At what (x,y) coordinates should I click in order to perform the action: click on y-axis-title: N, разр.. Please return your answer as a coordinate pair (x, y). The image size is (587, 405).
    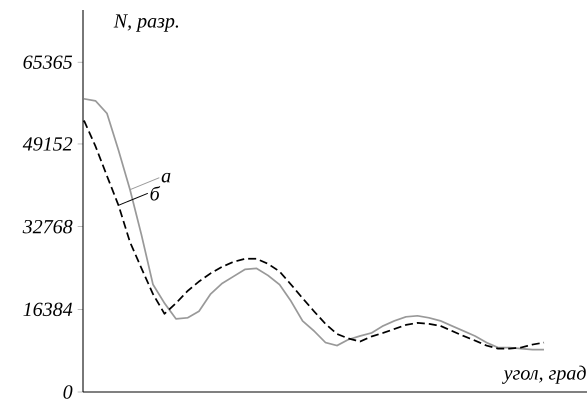
    Looking at the image, I should click on (146, 23).